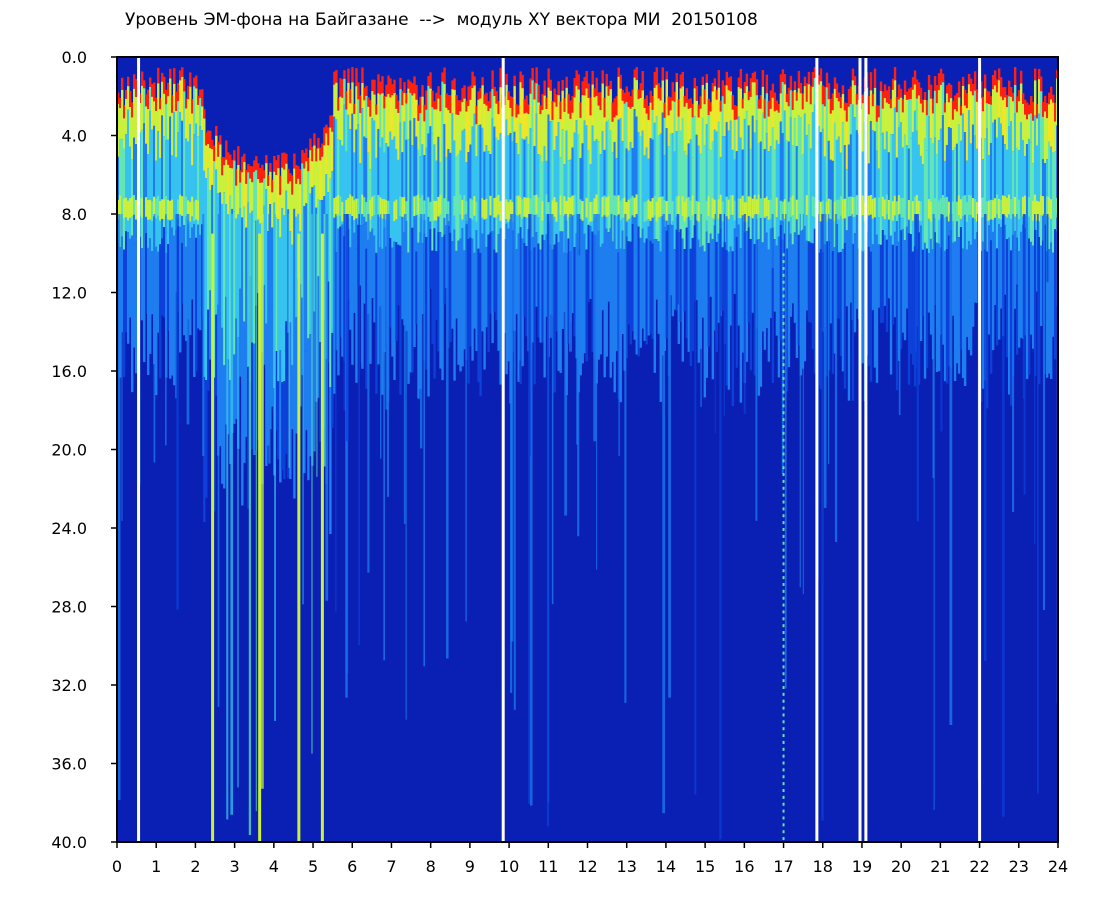  Describe the element at coordinates (69, 764) in the screenshot. I see `y-tick-label: 36.0` at that location.